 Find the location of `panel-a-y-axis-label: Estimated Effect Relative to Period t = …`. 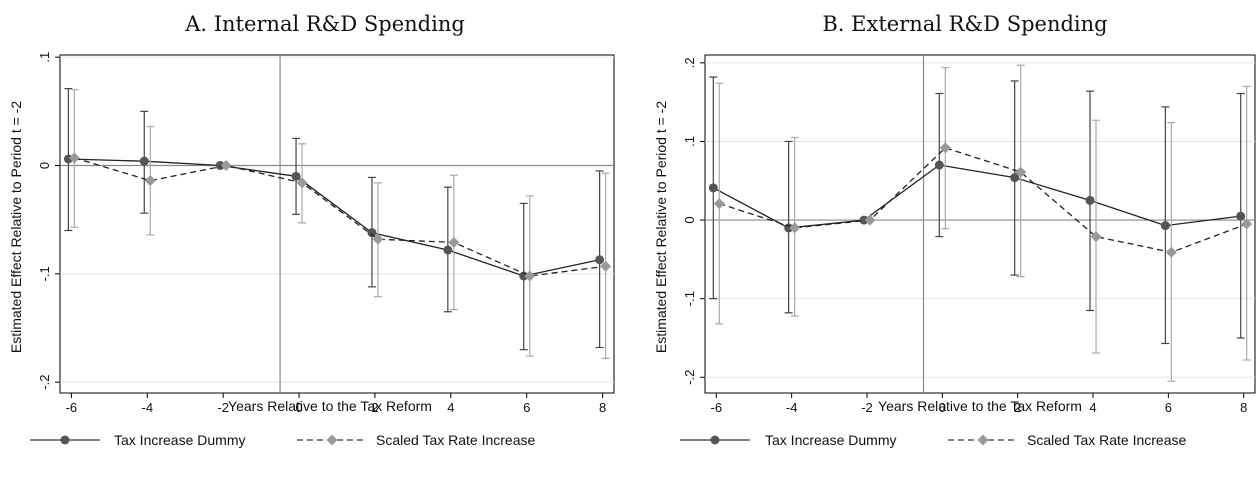

panel-a-y-axis-label: Estimated Effect Relative to Period t = … is located at coordinates (16, 227).